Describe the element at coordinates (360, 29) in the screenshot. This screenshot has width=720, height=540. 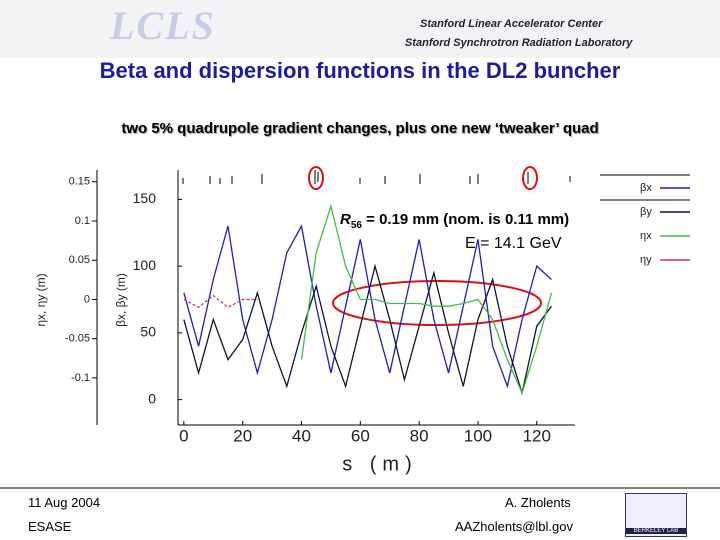
I see `header-band` at that location.